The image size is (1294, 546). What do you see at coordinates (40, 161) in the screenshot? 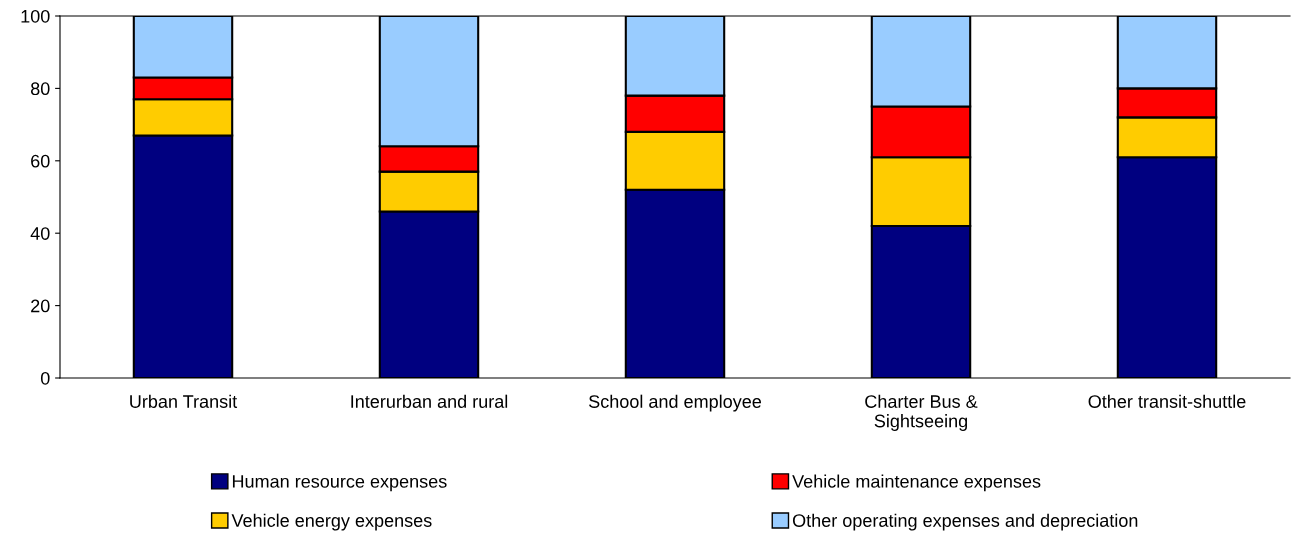
I see `y-tick-label: 60` at bounding box center [40, 161].